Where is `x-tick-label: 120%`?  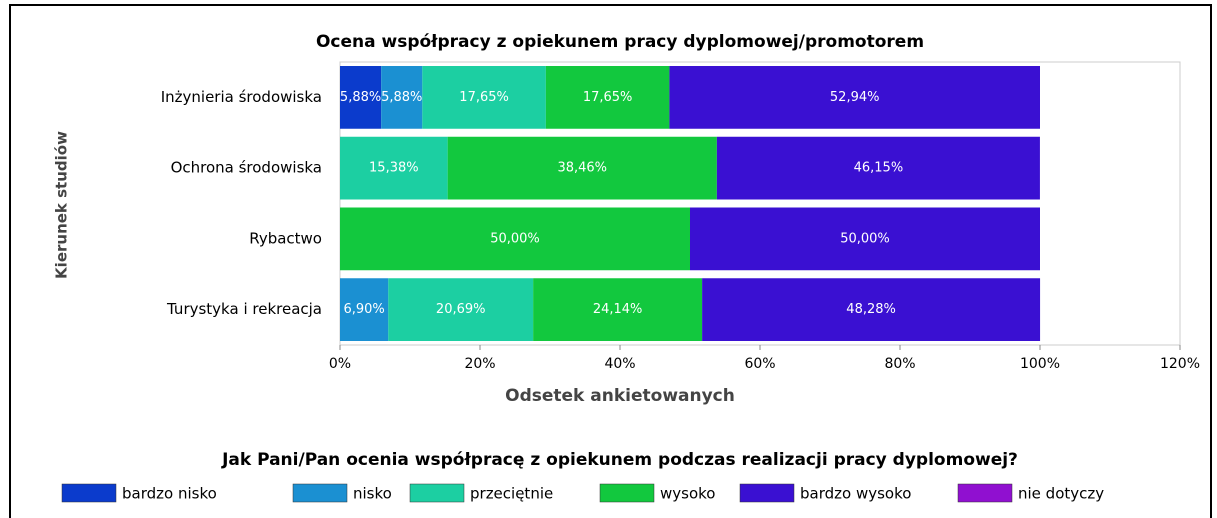
x-tick-label: 120% is located at coordinates (1180, 364).